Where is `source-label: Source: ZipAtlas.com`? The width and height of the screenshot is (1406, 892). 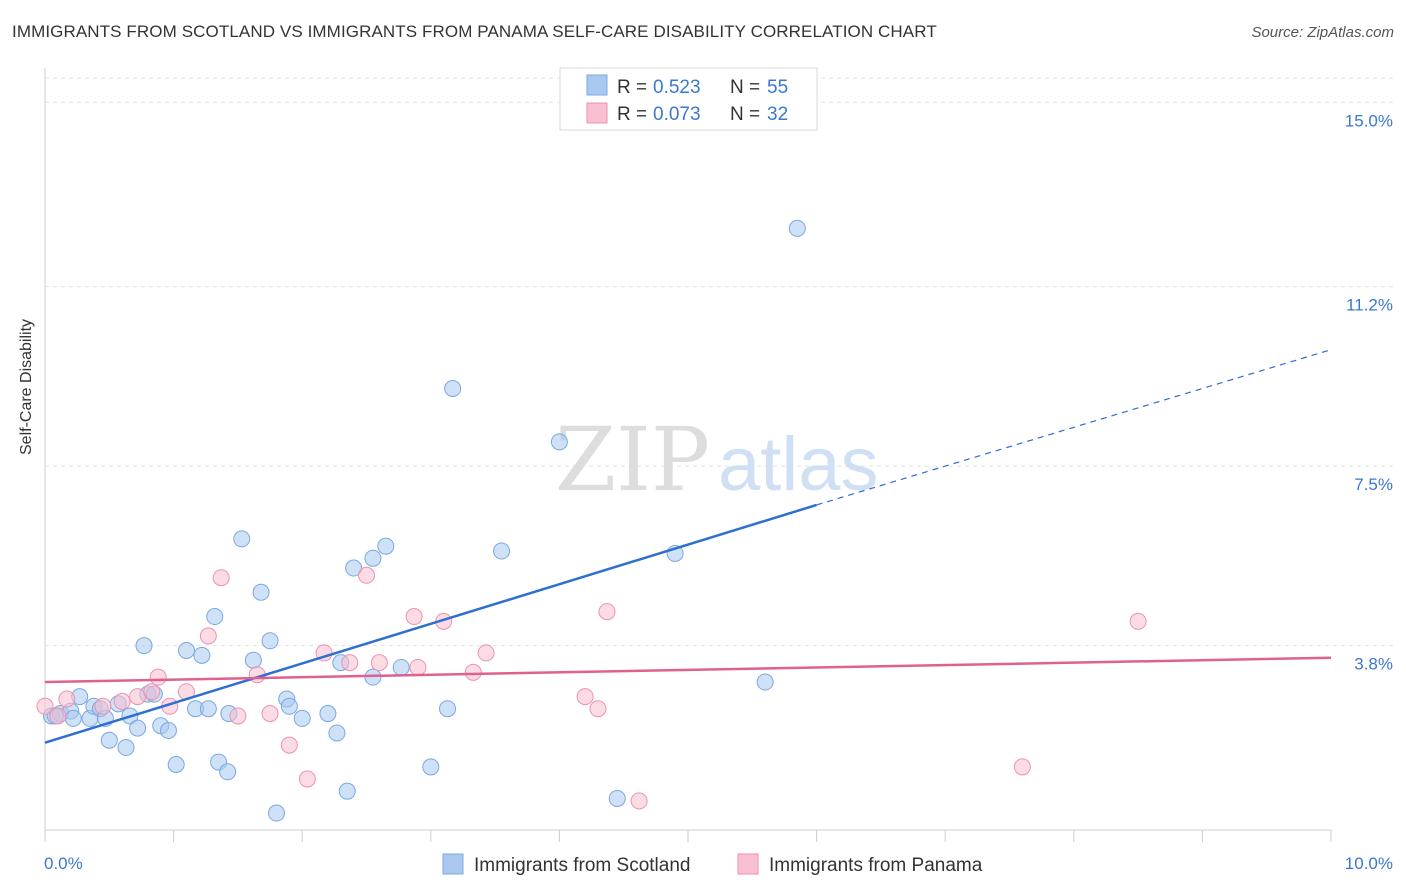 source-label: Source: ZipAtlas.com is located at coordinates (1322, 32).